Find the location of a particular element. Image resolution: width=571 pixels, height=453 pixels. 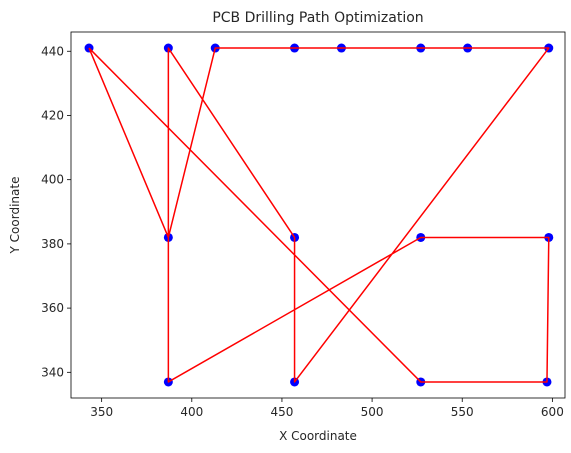

y-tick-label: 440 is located at coordinates (52, 51).